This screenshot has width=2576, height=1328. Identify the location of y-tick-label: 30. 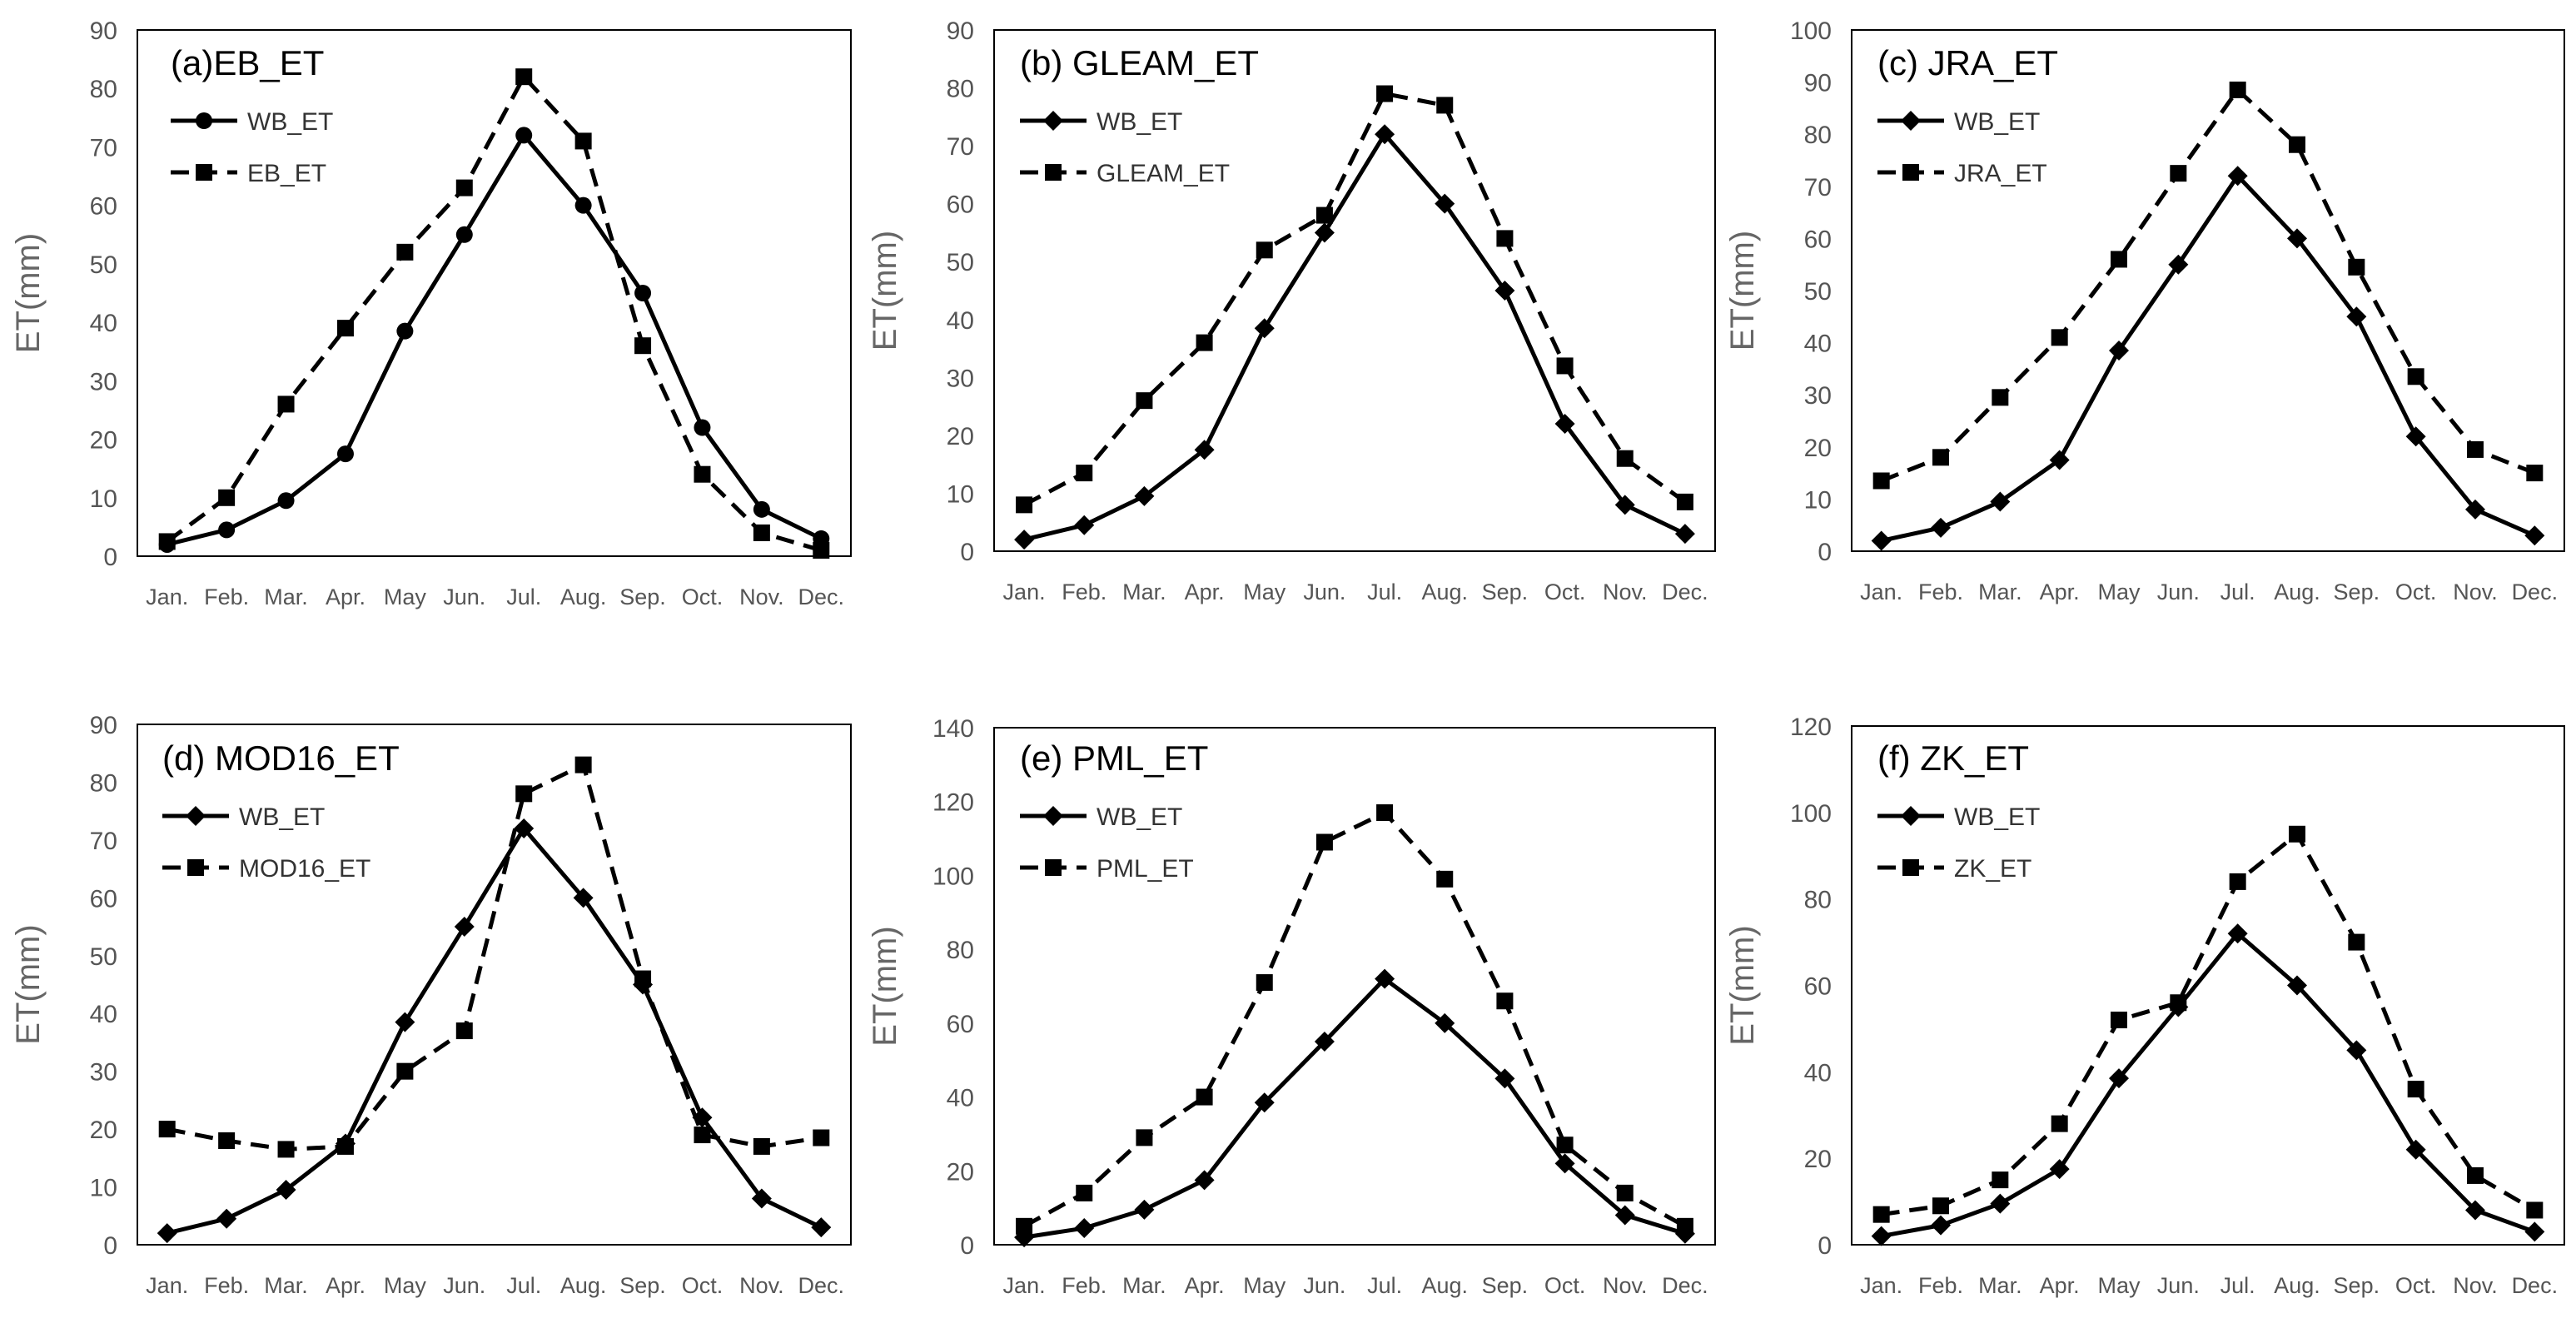
(960, 378).